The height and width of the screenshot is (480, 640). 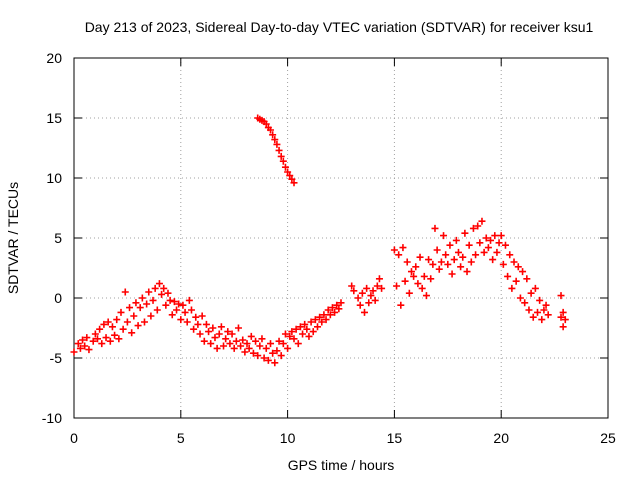 What do you see at coordinates (343, 438) in the screenshot?
I see `x-tick-labels: 0 5 10 15 20 25` at bounding box center [343, 438].